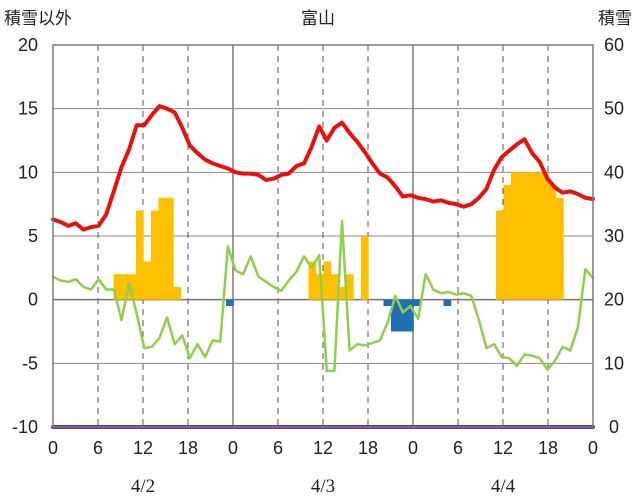  Describe the element at coordinates (25, 236) in the screenshot. I see `left-y-ticks: 20 15 10 5 0 -5 -10` at that location.